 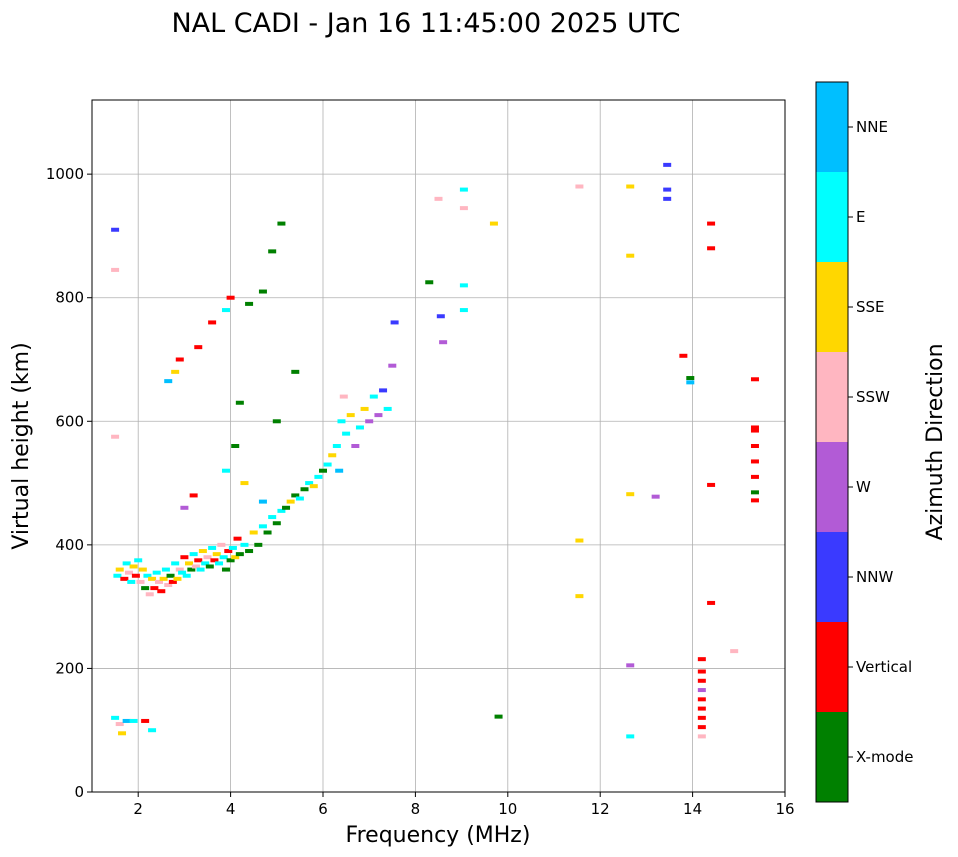 I want to click on x-tick-label: 2, so click(x=138, y=809).